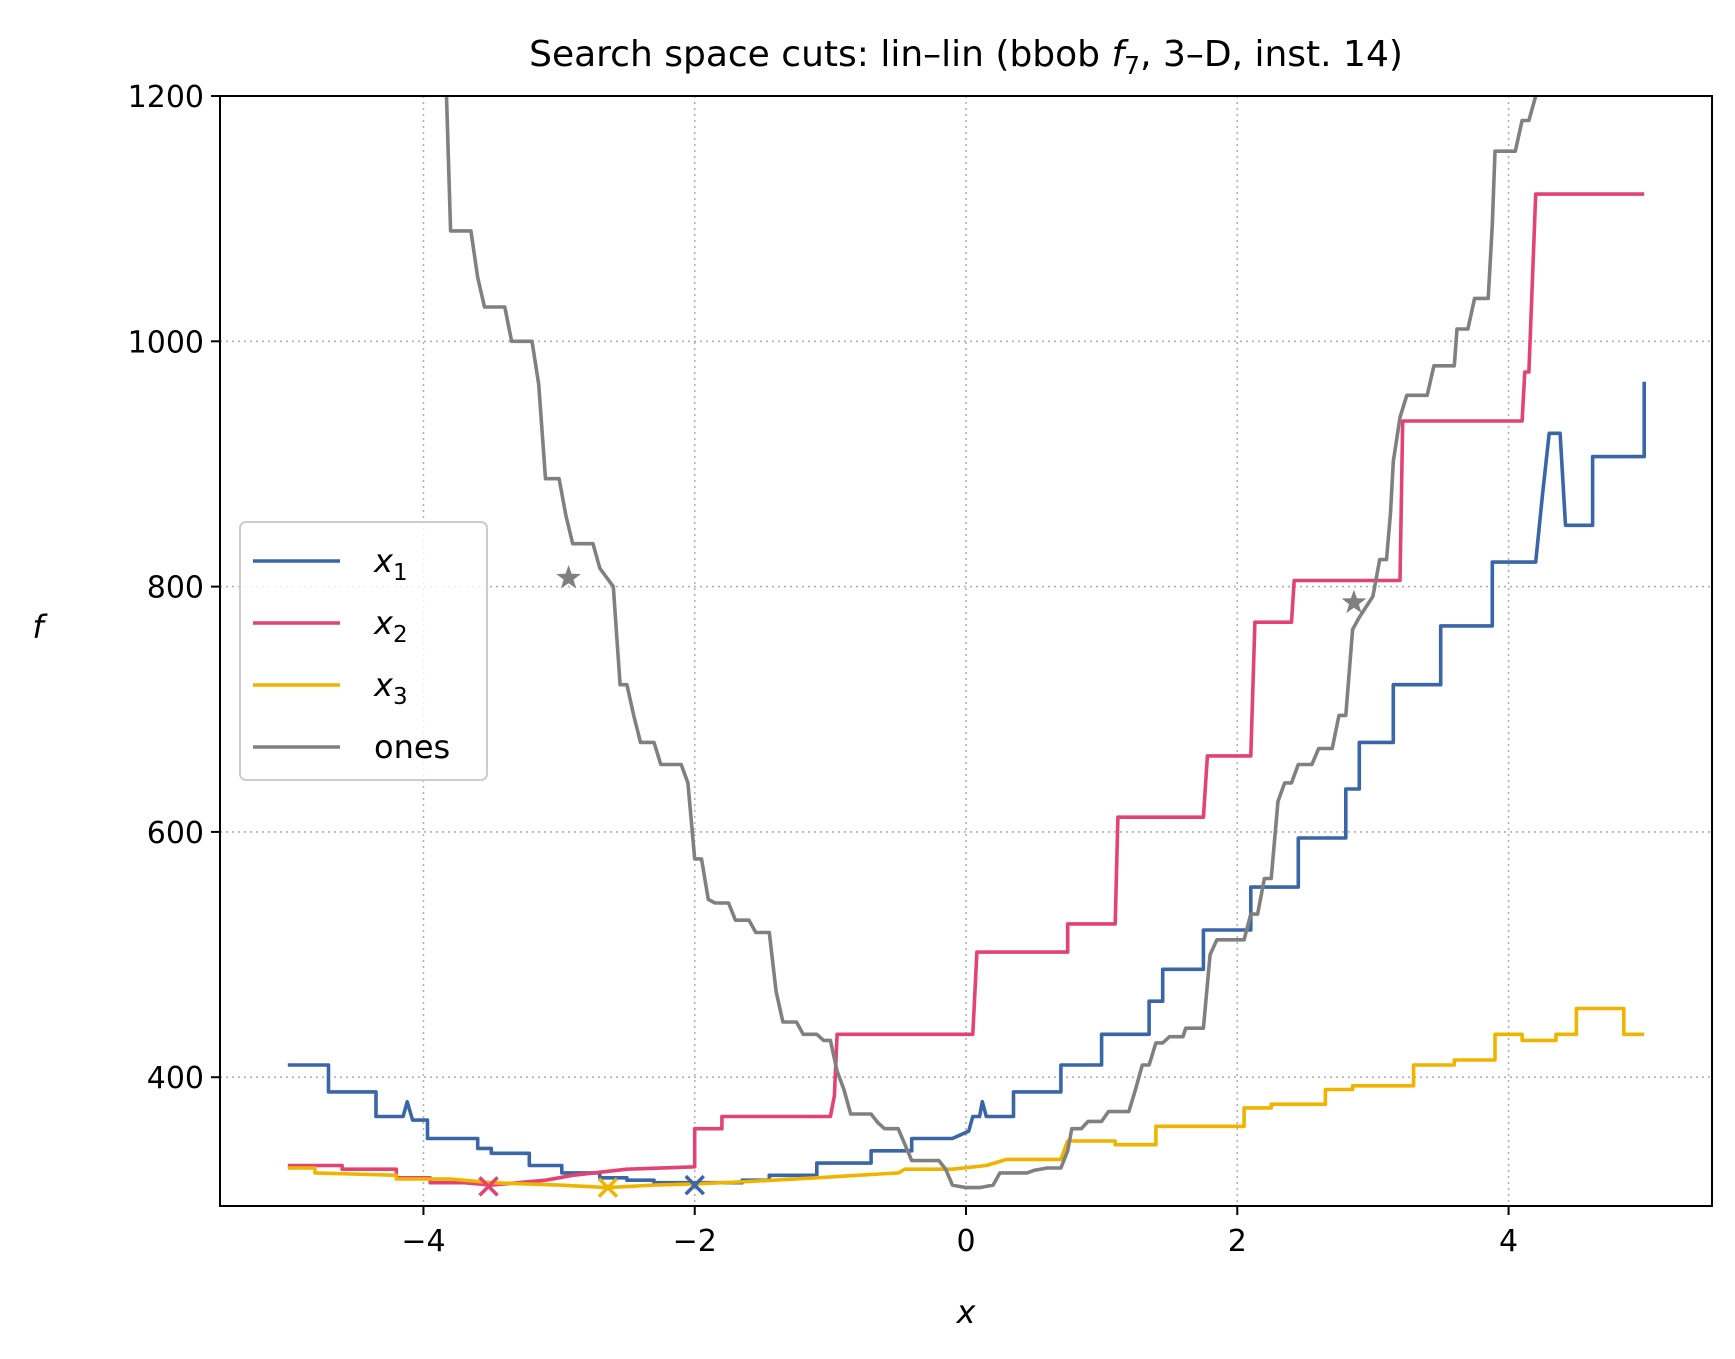  I want to click on y-tick-label: 1000, so click(166, 342).